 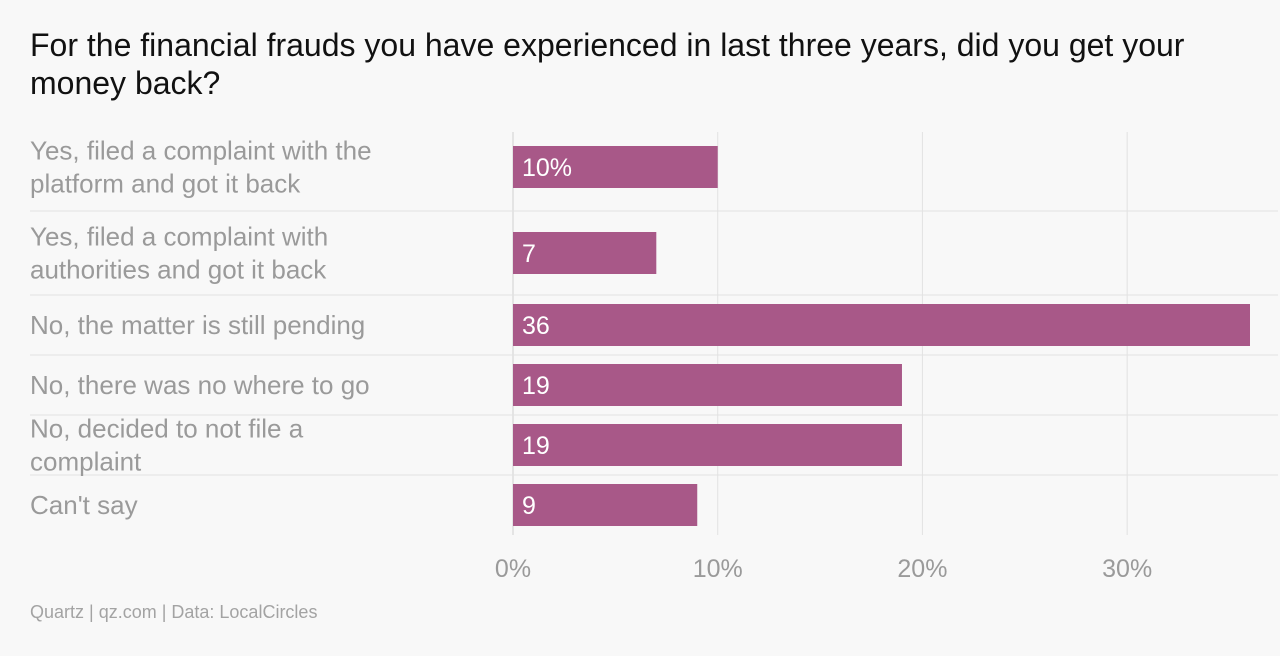 What do you see at coordinates (1127, 569) in the screenshot?
I see `x-tick-label: 30%` at bounding box center [1127, 569].